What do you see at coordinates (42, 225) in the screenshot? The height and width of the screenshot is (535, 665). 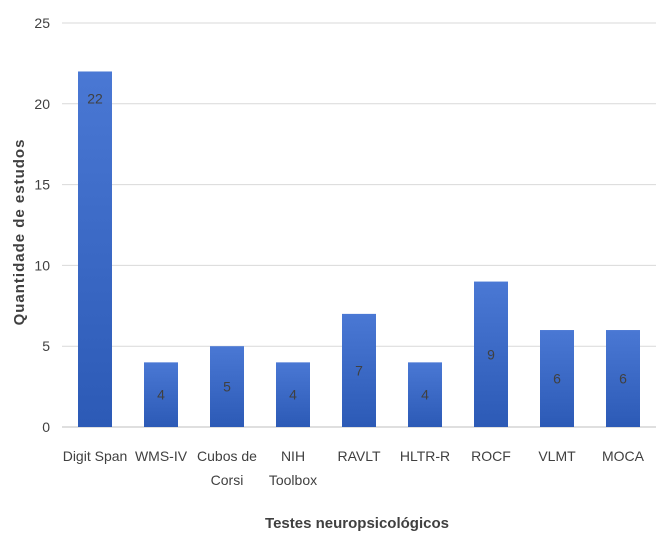 I see `y-axis: 0 5 10 15 20 25` at bounding box center [42, 225].